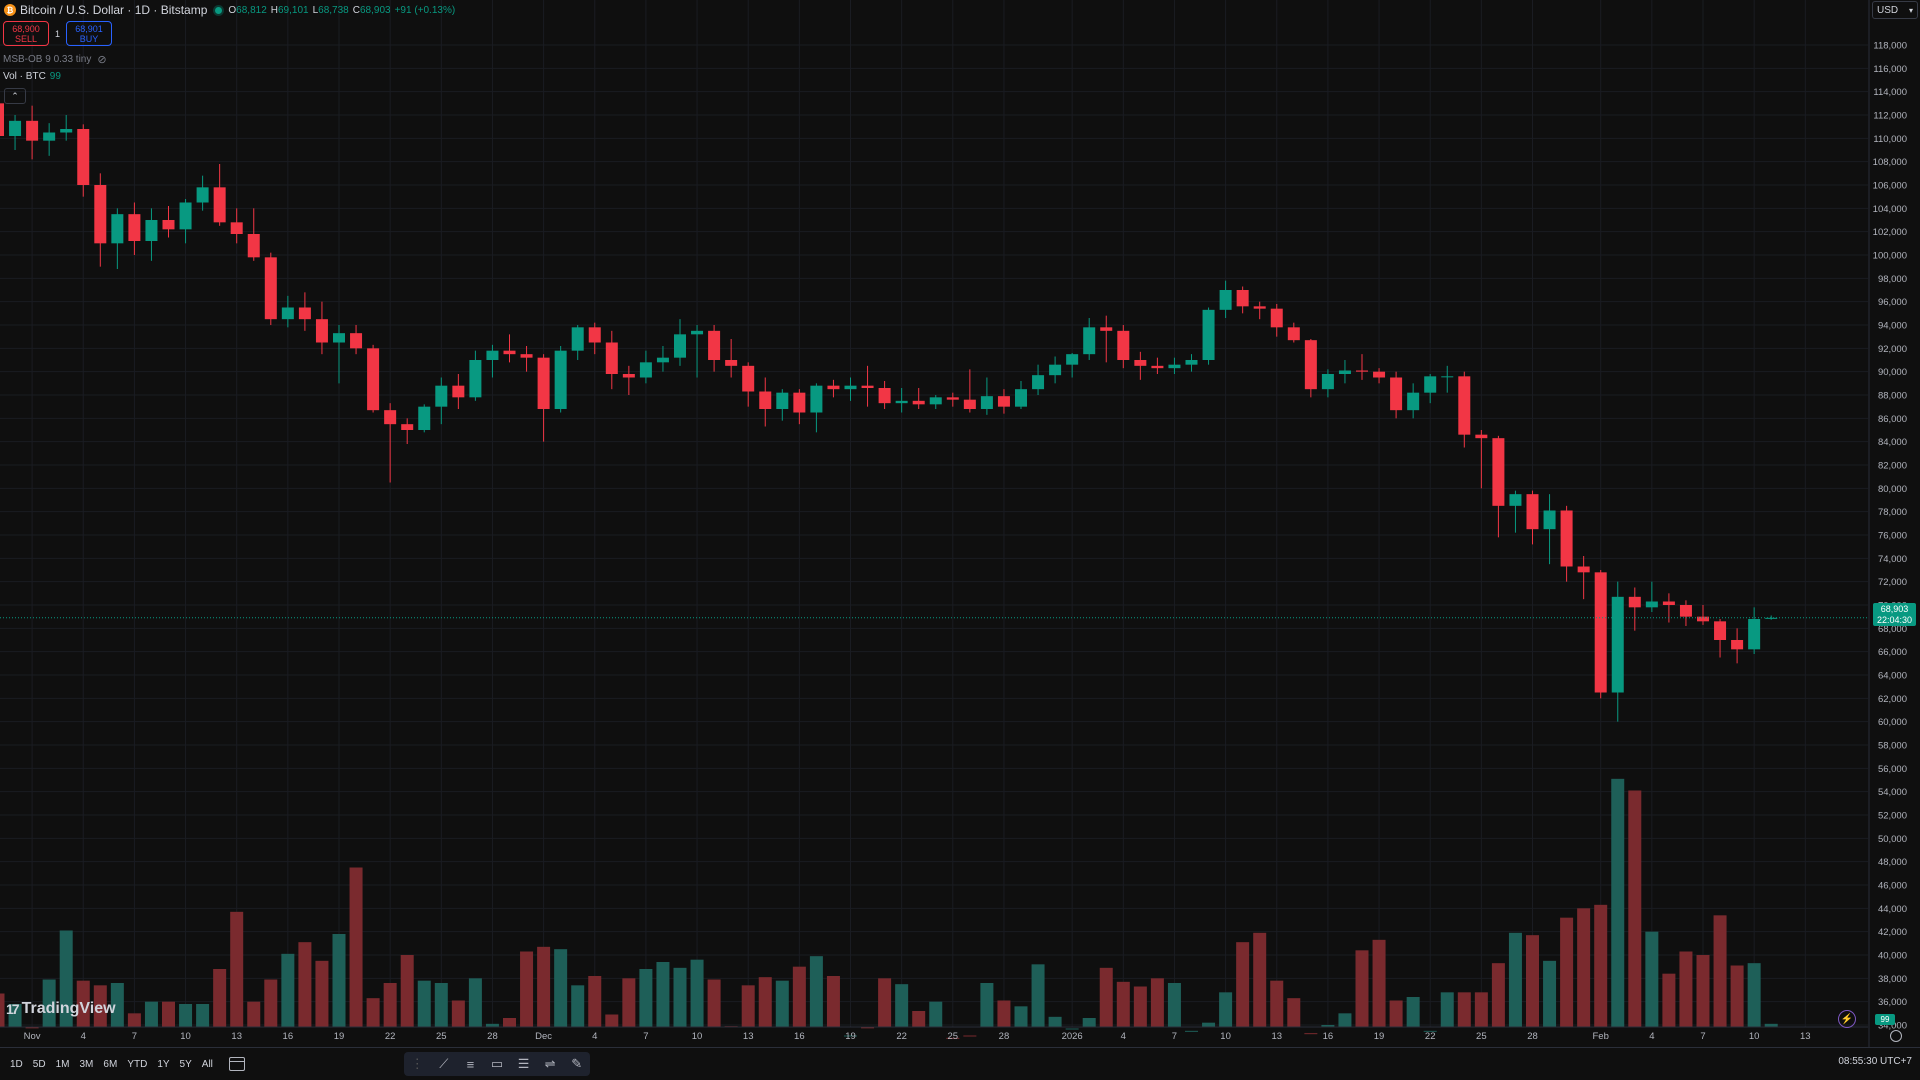  I want to click on range-1y: 1Y, so click(163, 1064).